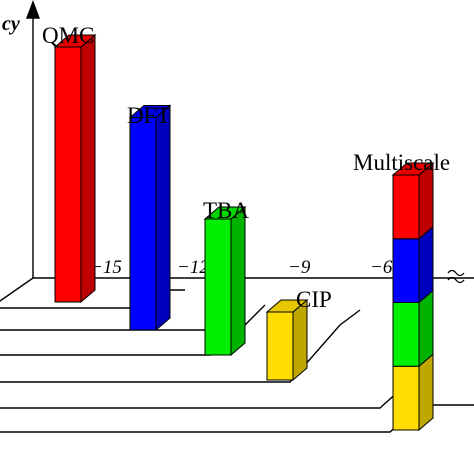 The image size is (474, 474). Describe the element at coordinates (456, 276) in the screenshot. I see `axis-break` at that location.